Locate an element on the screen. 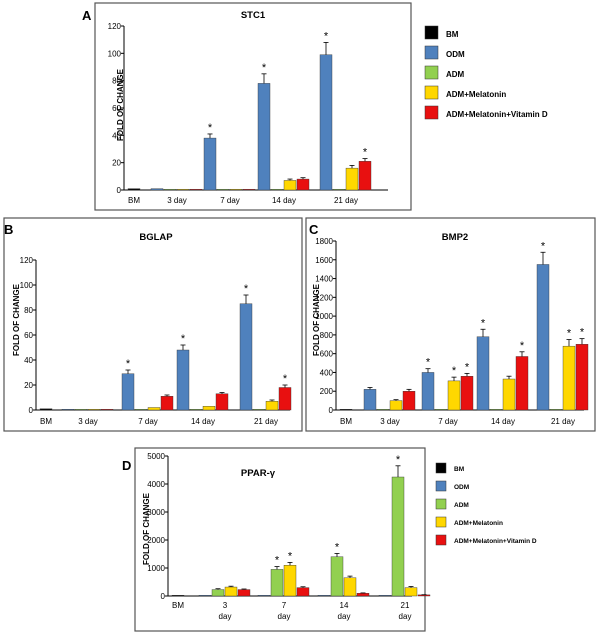 Image resolution: width=599 pixels, height=635 pixels. panel-c-title: BMP2 is located at coordinates (455, 237).